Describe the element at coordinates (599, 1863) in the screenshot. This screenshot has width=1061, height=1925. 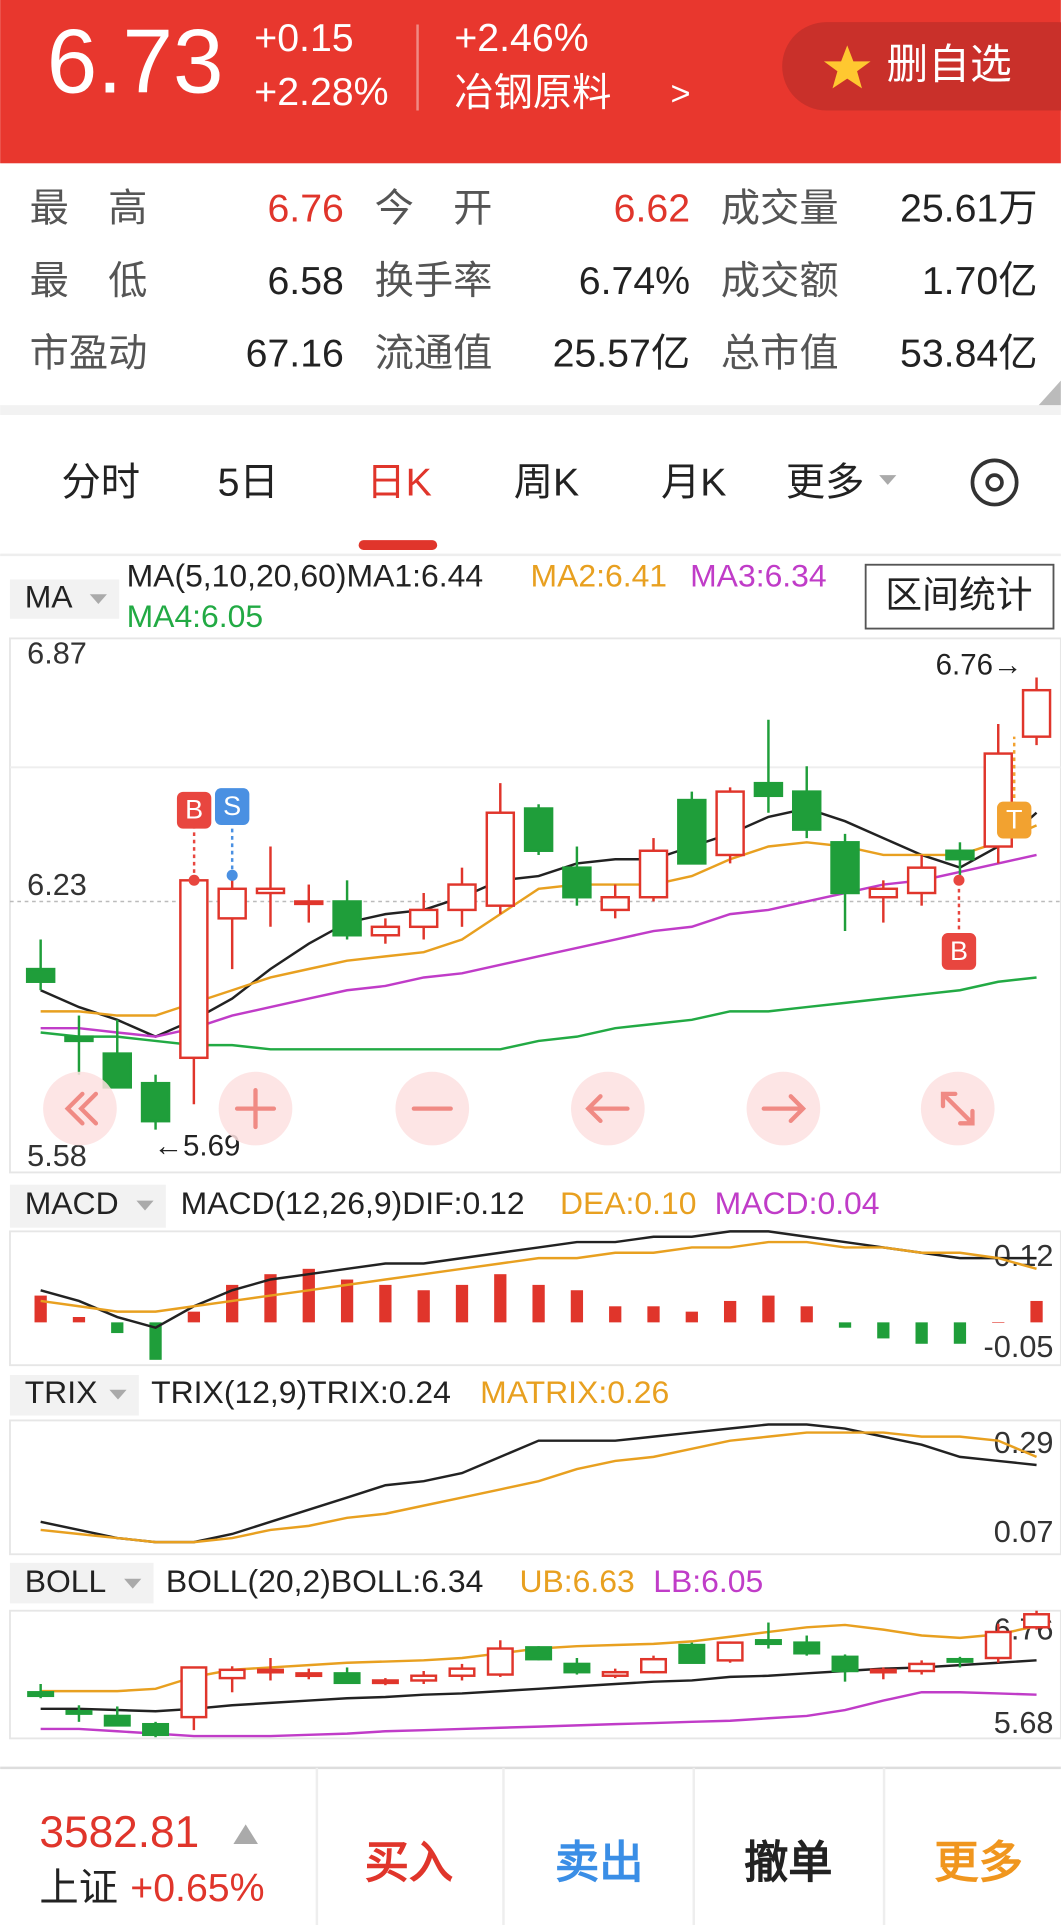
I see `footer-button: 卖出` at that location.